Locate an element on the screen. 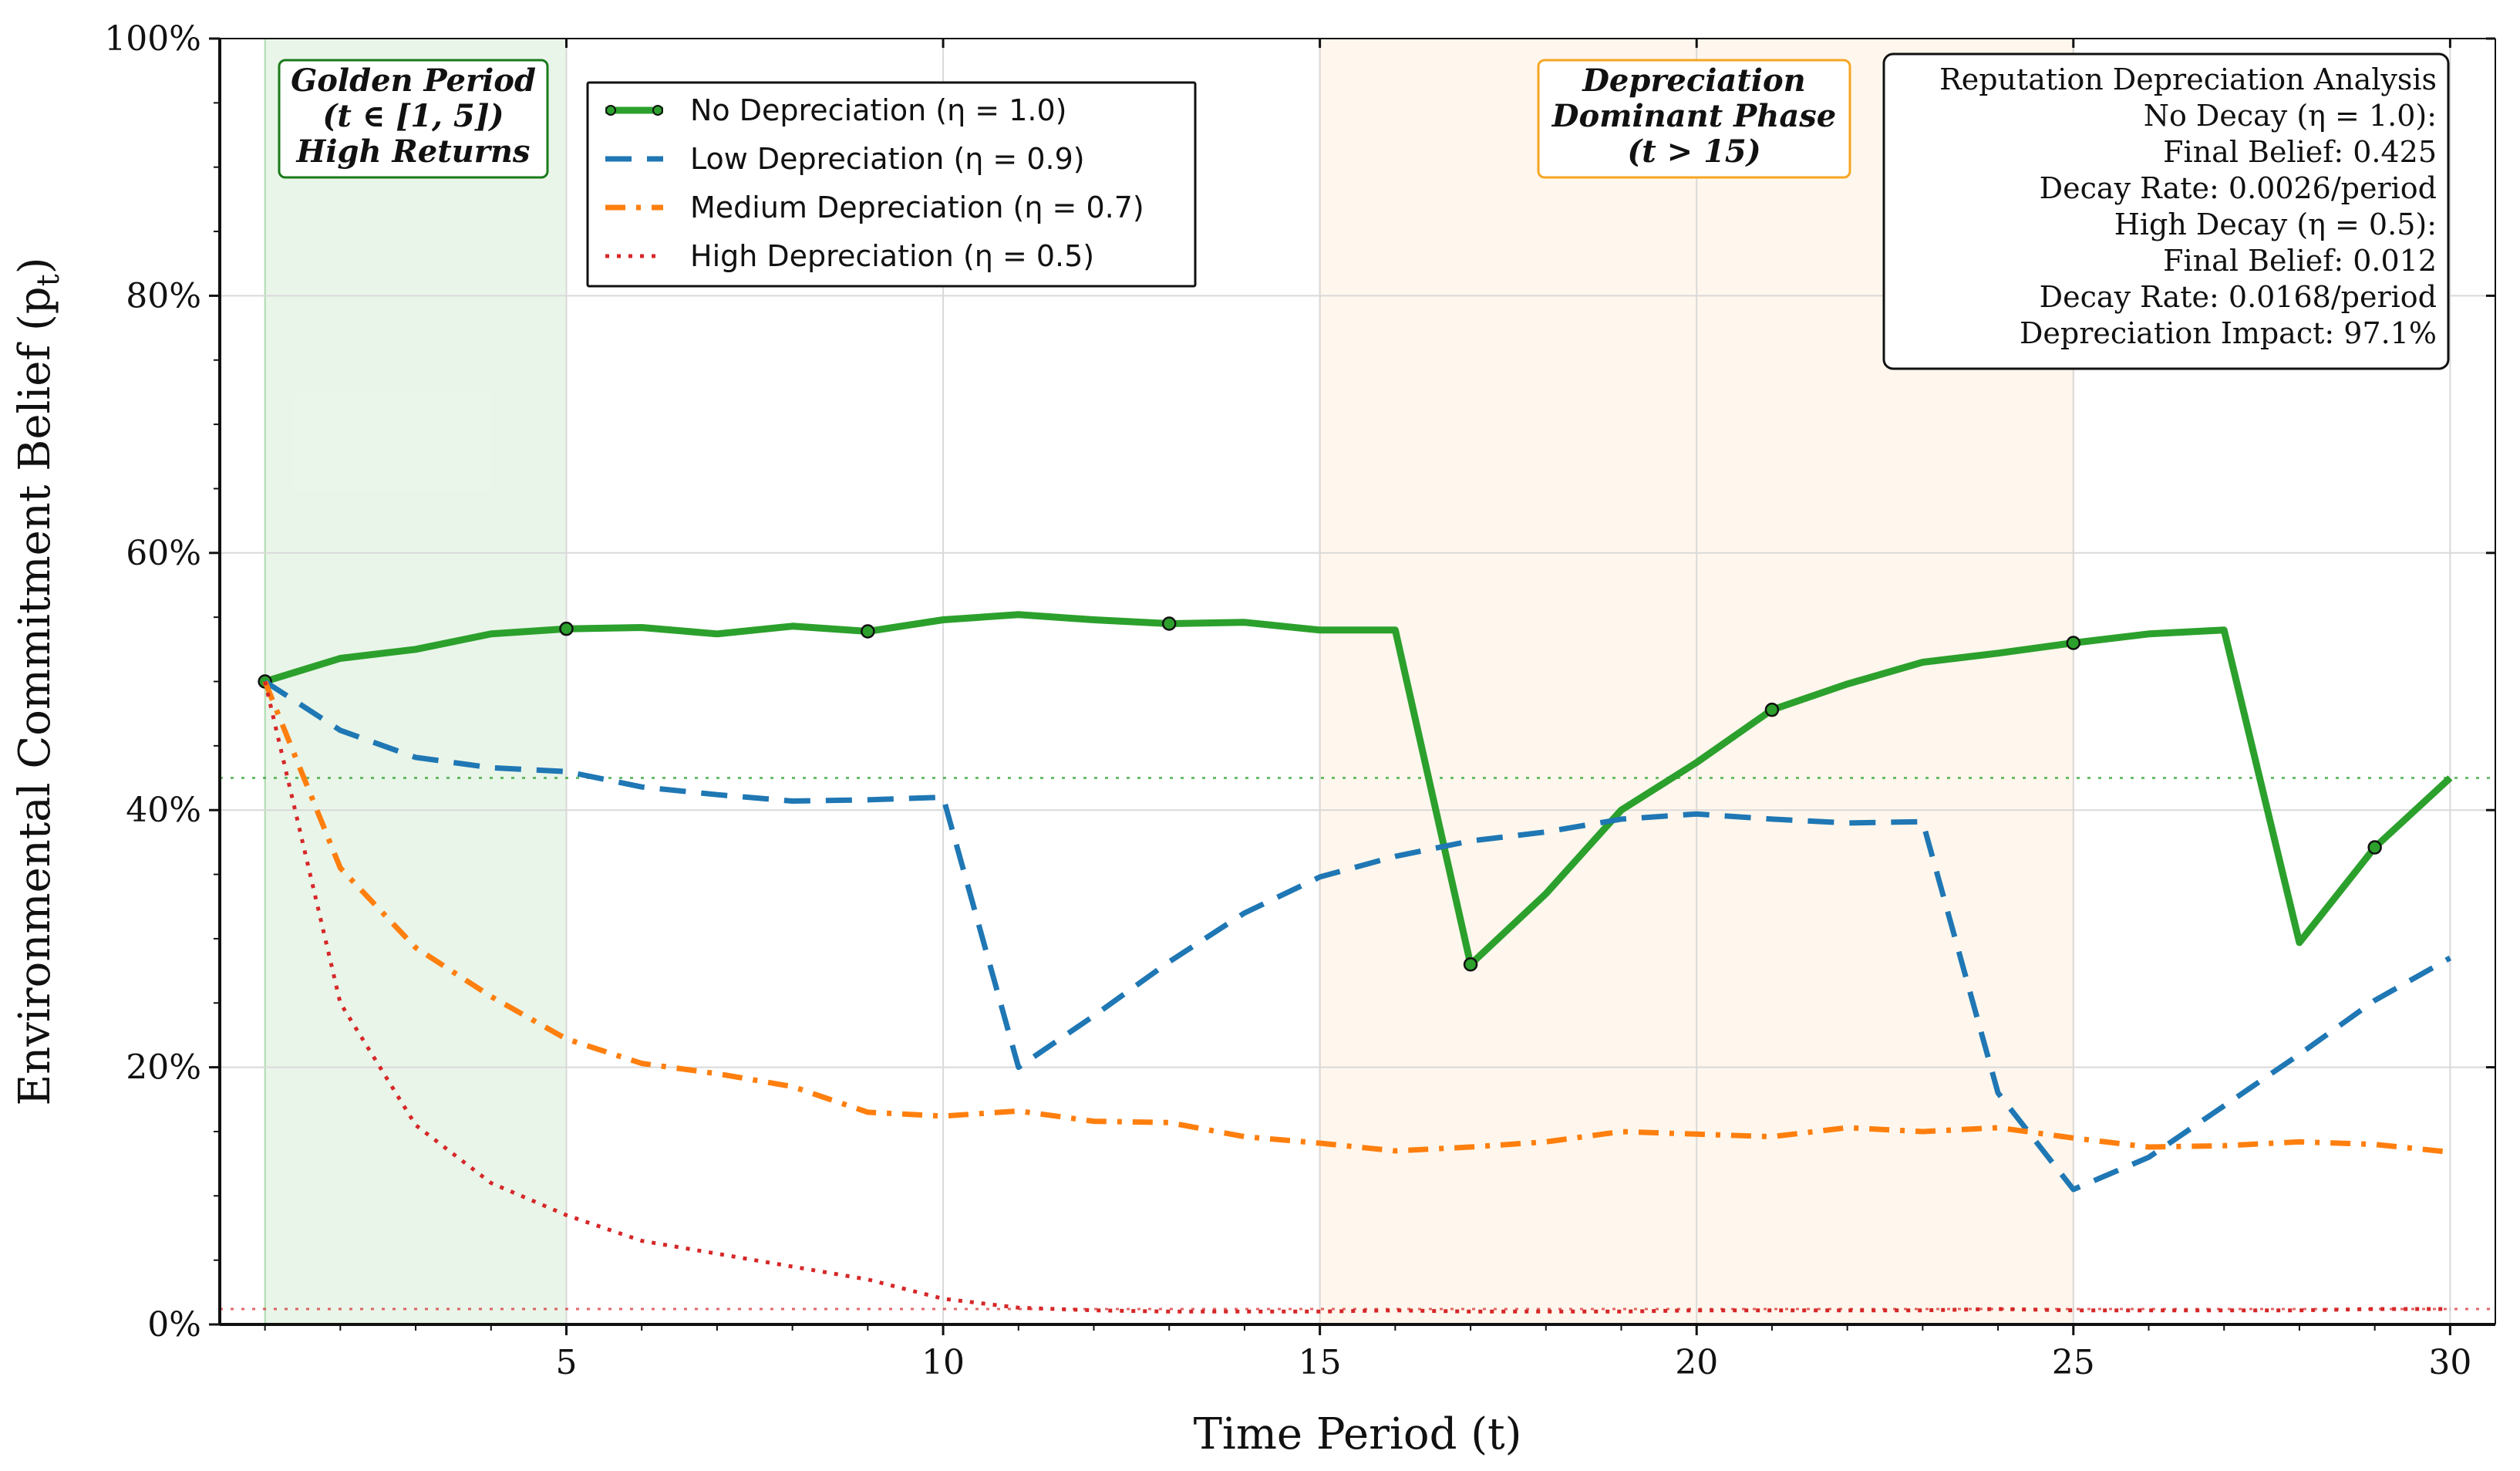  depreciation-phase-note: Depreciation Dominant Phase (t > 15) is located at coordinates (1694, 119).